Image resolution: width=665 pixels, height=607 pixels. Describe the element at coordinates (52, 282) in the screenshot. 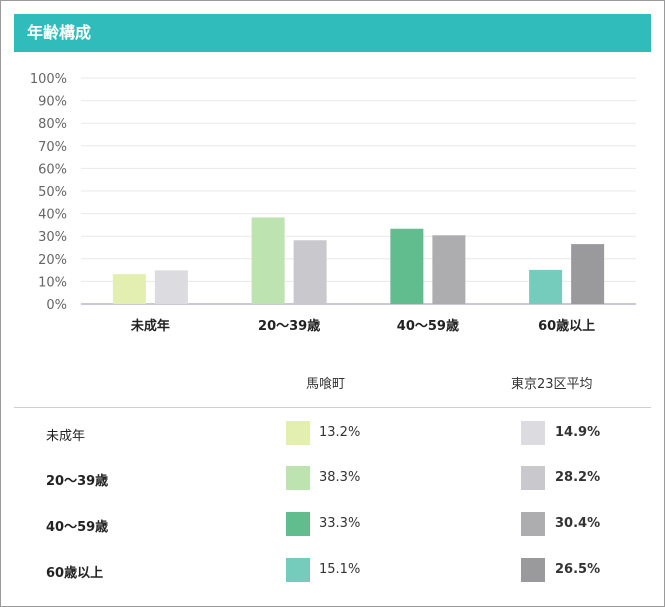

I see `y-tick-label: 10%` at that location.